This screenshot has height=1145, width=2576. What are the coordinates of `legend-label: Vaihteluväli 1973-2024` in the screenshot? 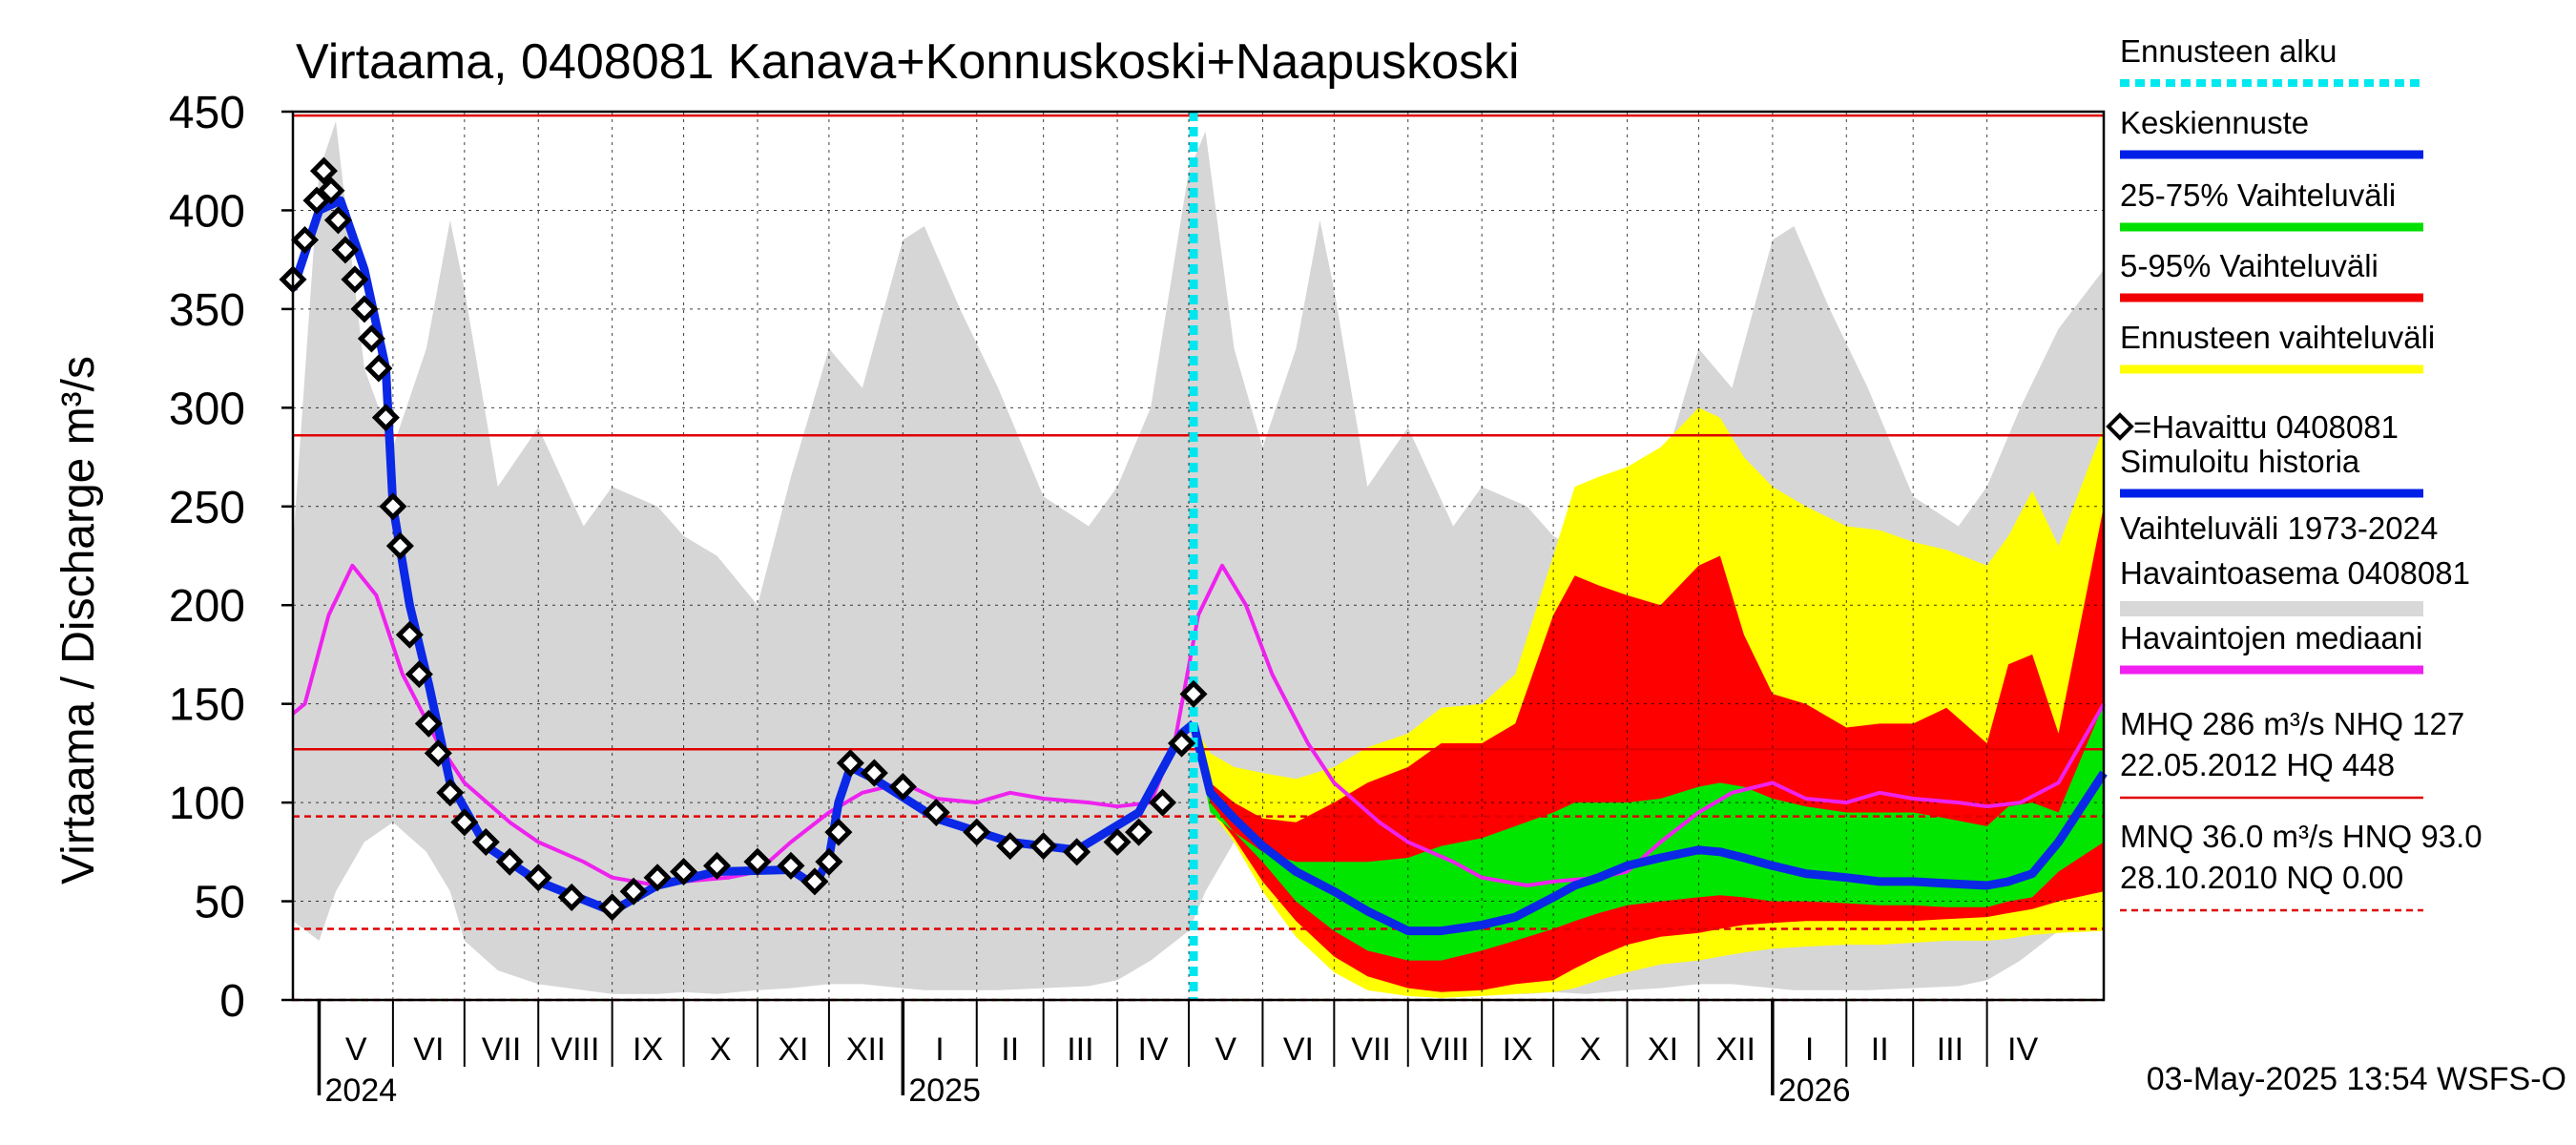 It's located at (2279, 528).